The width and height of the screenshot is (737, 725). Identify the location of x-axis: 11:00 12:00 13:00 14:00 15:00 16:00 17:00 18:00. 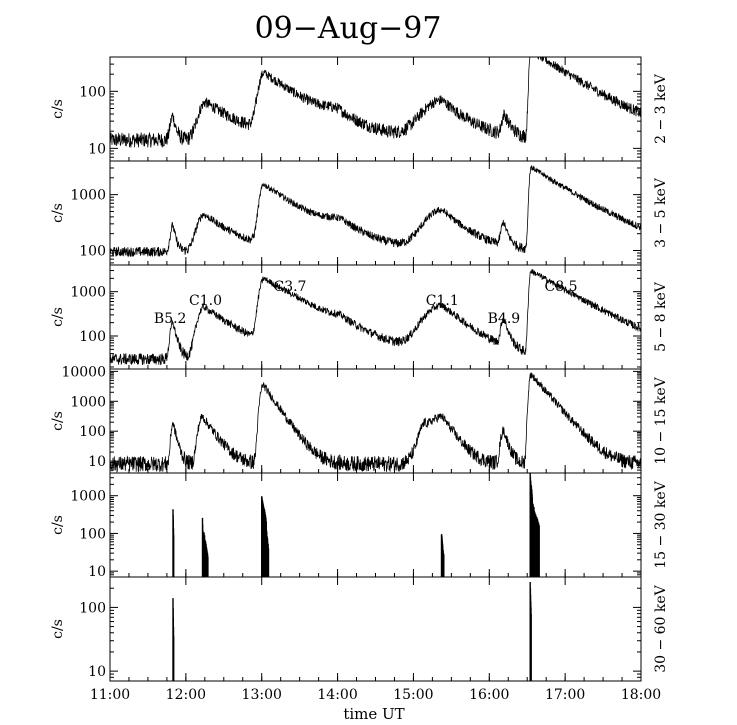
(375, 695).